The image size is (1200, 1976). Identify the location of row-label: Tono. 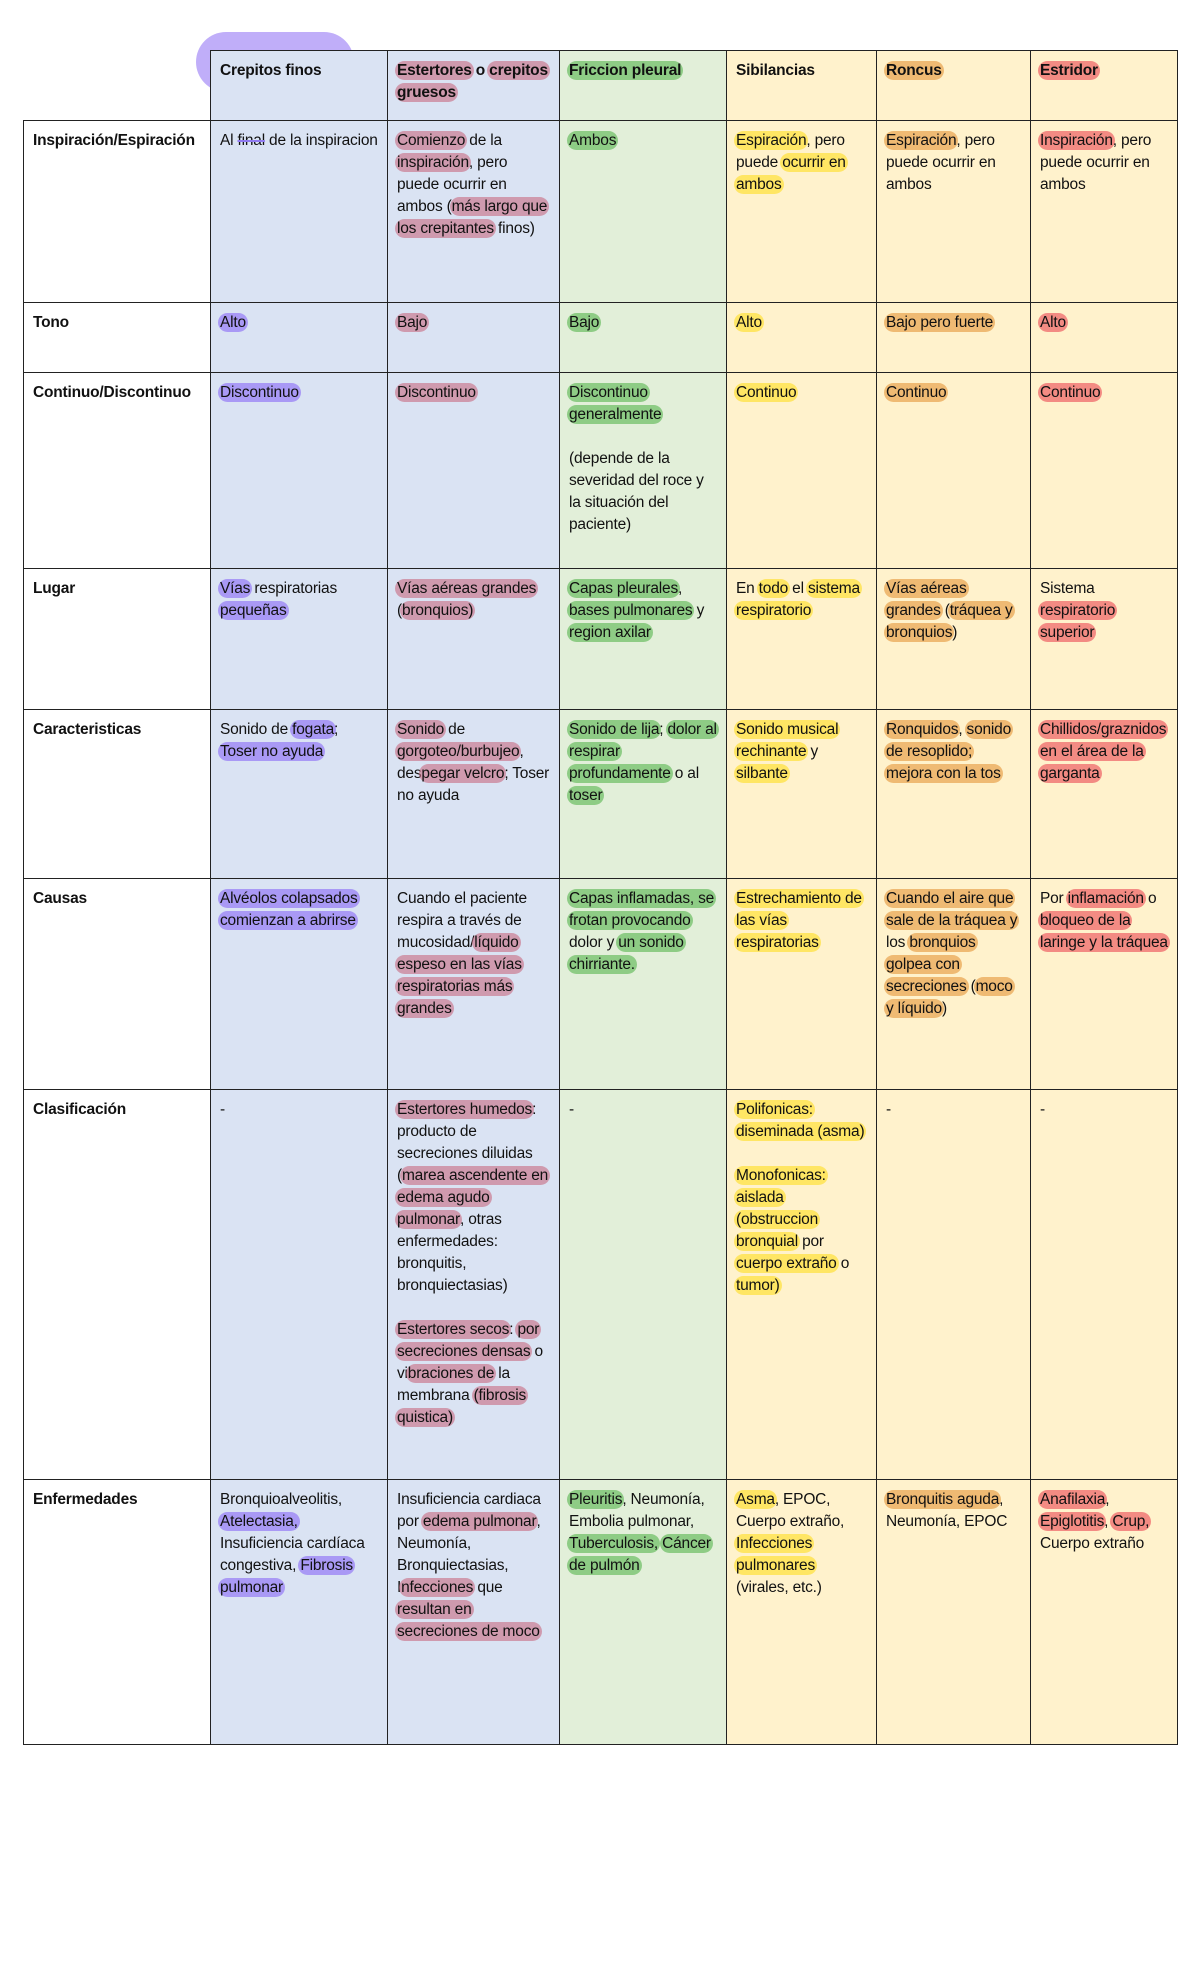
(117, 337).